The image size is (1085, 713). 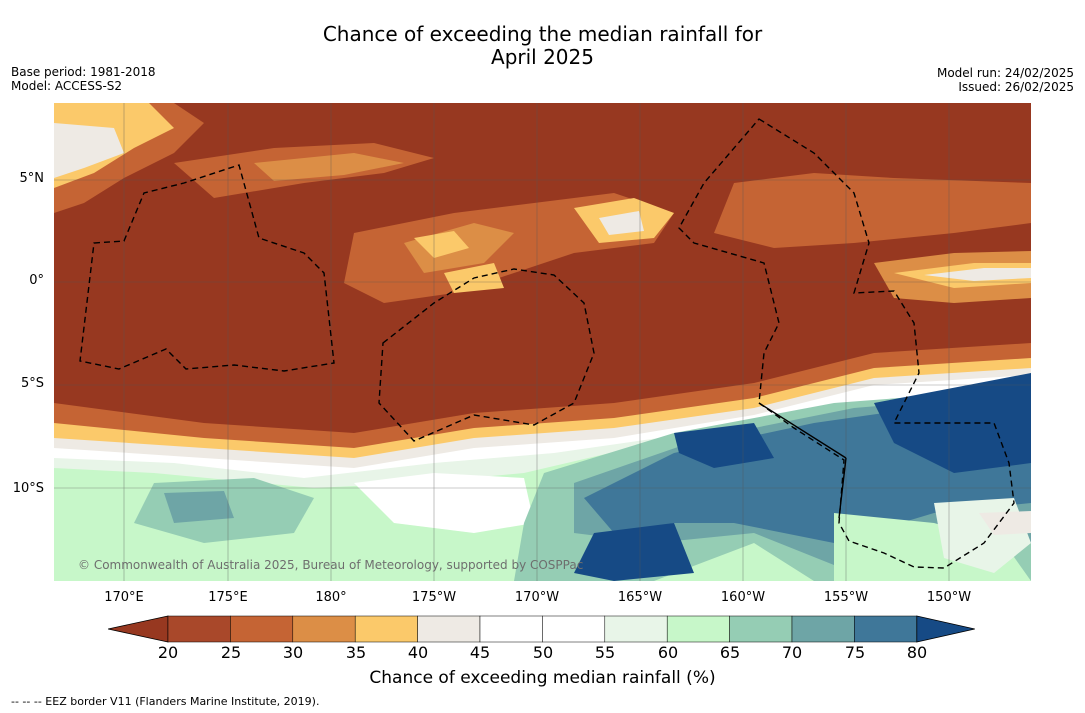 What do you see at coordinates (168, 652) in the screenshot?
I see `colorbar-tick-20: 20` at bounding box center [168, 652].